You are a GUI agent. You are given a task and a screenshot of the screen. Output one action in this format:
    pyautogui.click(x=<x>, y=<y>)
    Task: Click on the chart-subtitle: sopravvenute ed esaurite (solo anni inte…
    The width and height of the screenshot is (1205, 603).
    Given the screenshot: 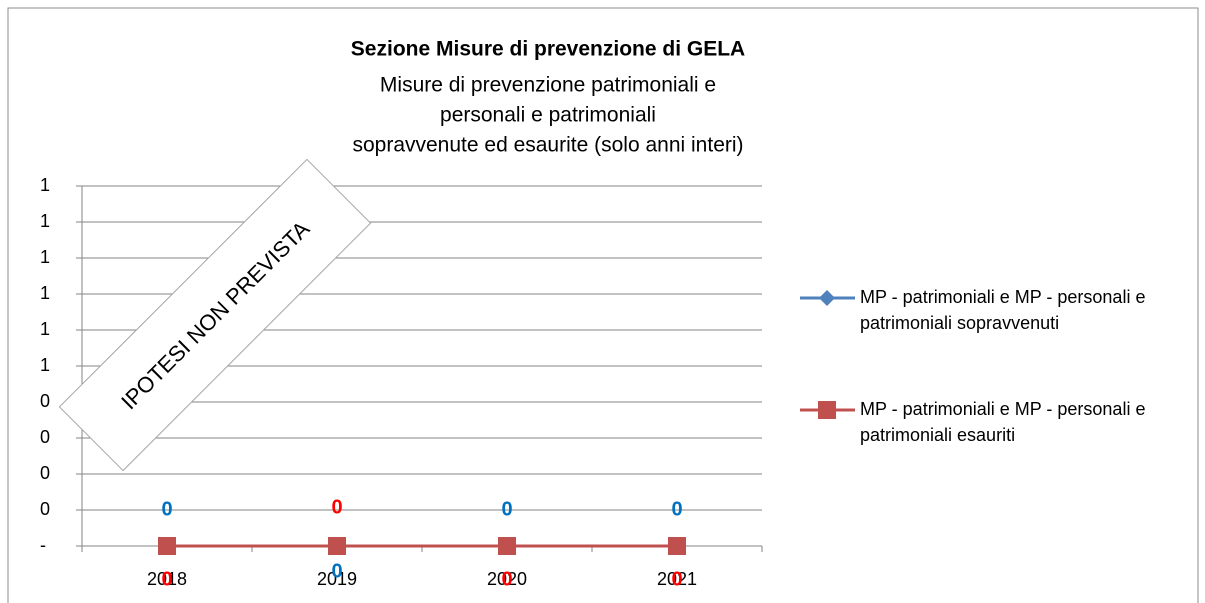 What is the action you would take?
    pyautogui.click(x=547, y=145)
    